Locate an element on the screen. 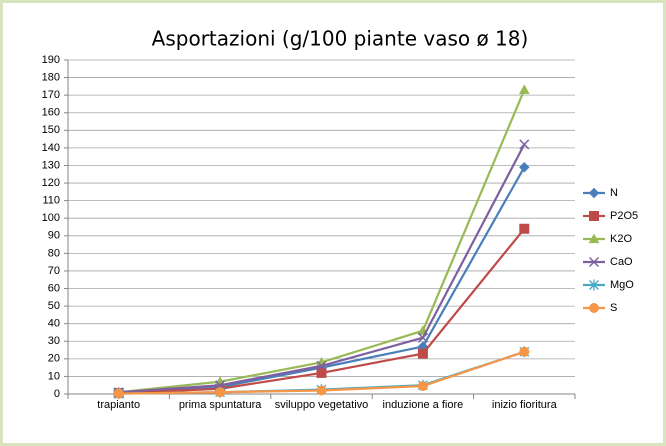 Image resolution: width=666 pixels, height=446 pixels. y-tick-label: 100 is located at coordinates (51, 218).